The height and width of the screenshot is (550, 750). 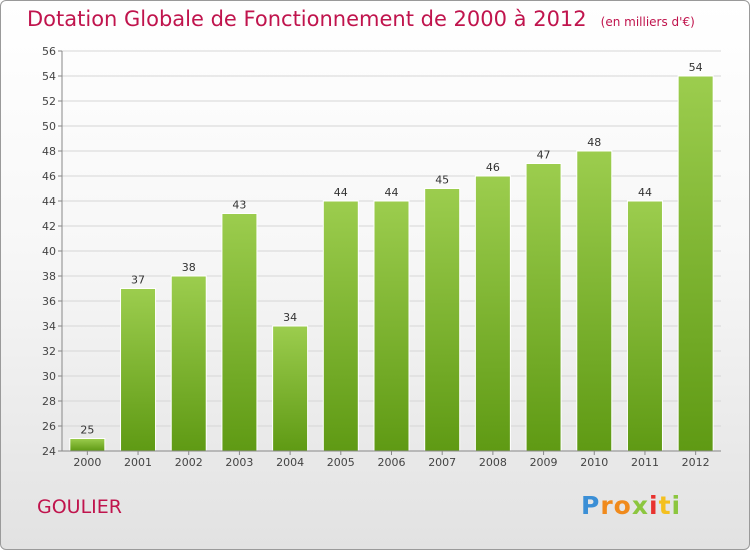 I want to click on data-label: 38, so click(x=189, y=267).